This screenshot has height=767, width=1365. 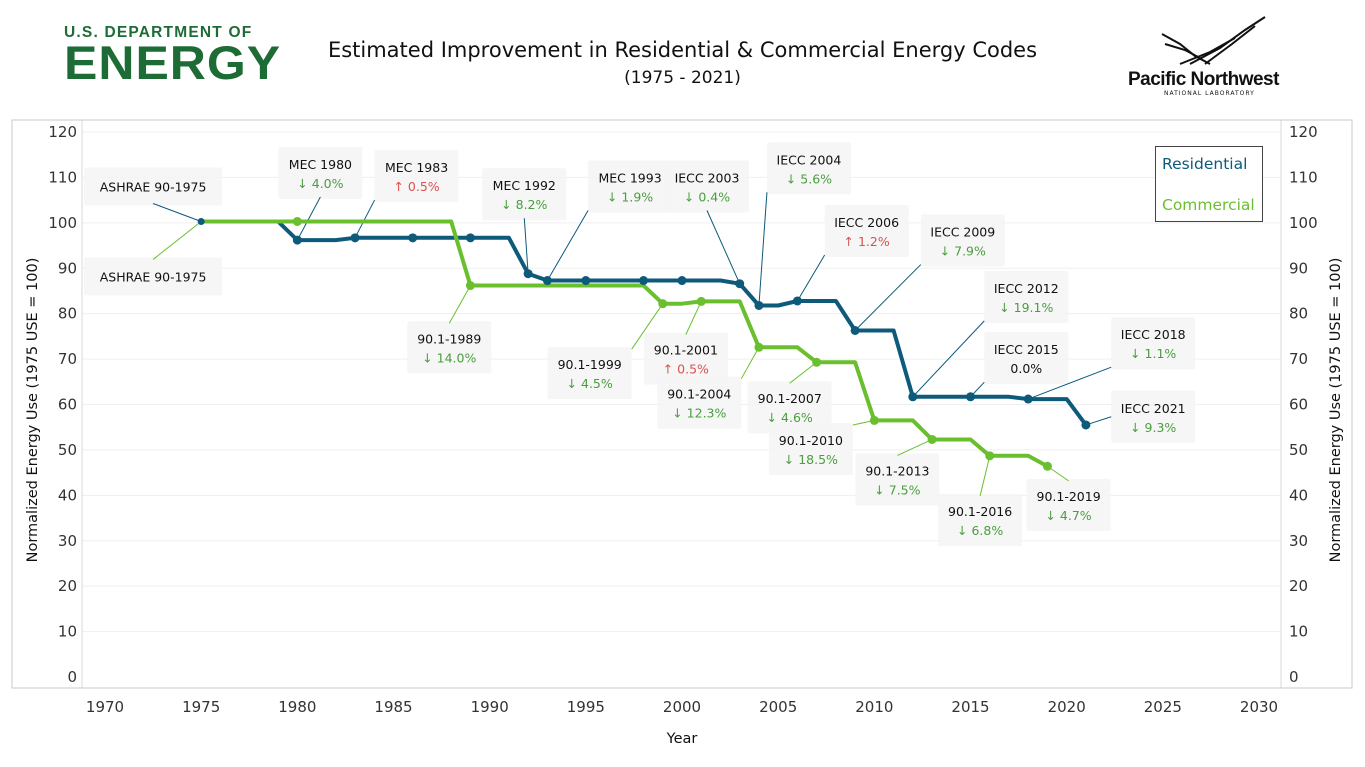 What do you see at coordinates (1205, 164) in the screenshot?
I see `legend-residential: Residential` at bounding box center [1205, 164].